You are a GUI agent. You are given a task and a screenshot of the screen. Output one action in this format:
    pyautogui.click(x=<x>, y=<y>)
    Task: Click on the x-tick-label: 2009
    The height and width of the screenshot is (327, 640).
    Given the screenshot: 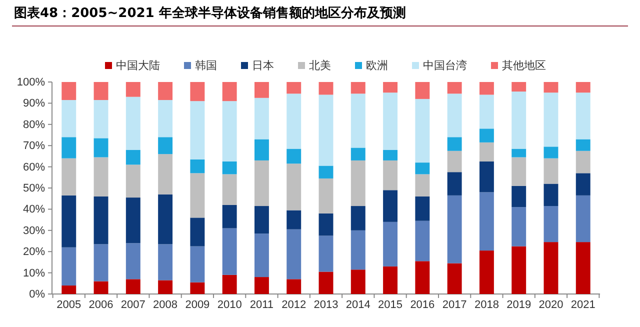 What is the action you would take?
    pyautogui.click(x=197, y=305)
    